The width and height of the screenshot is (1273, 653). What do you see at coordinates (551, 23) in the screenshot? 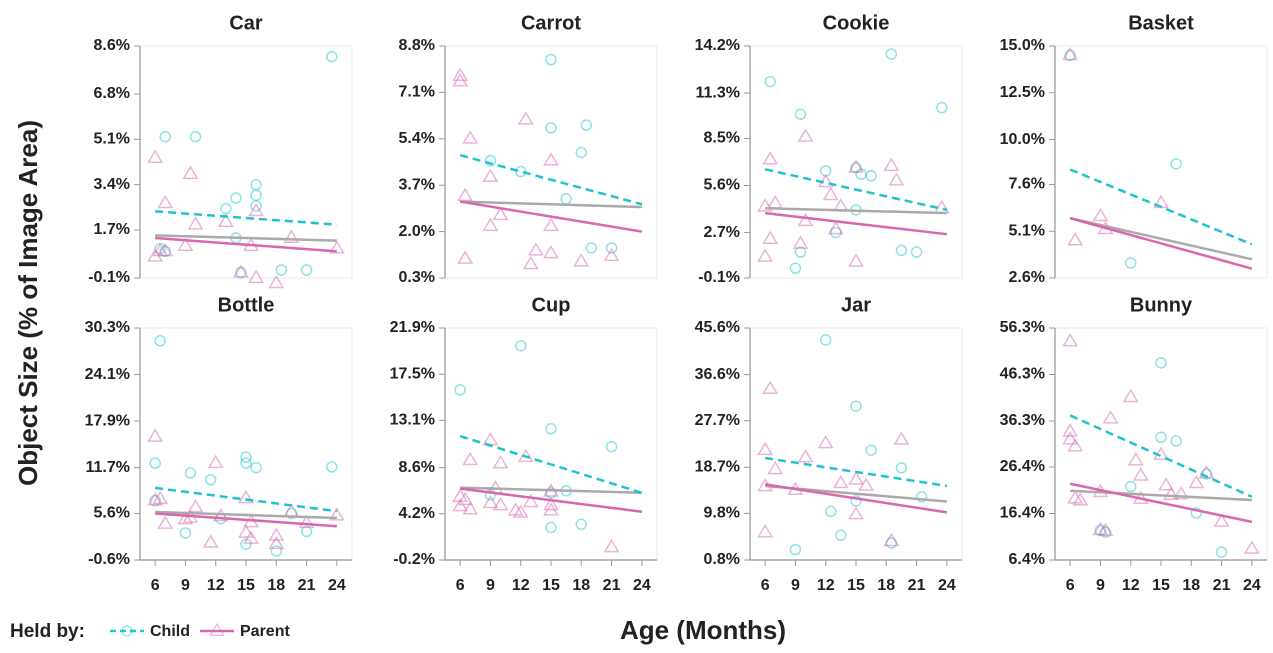
I see `panel-title: Carrot` at bounding box center [551, 23].